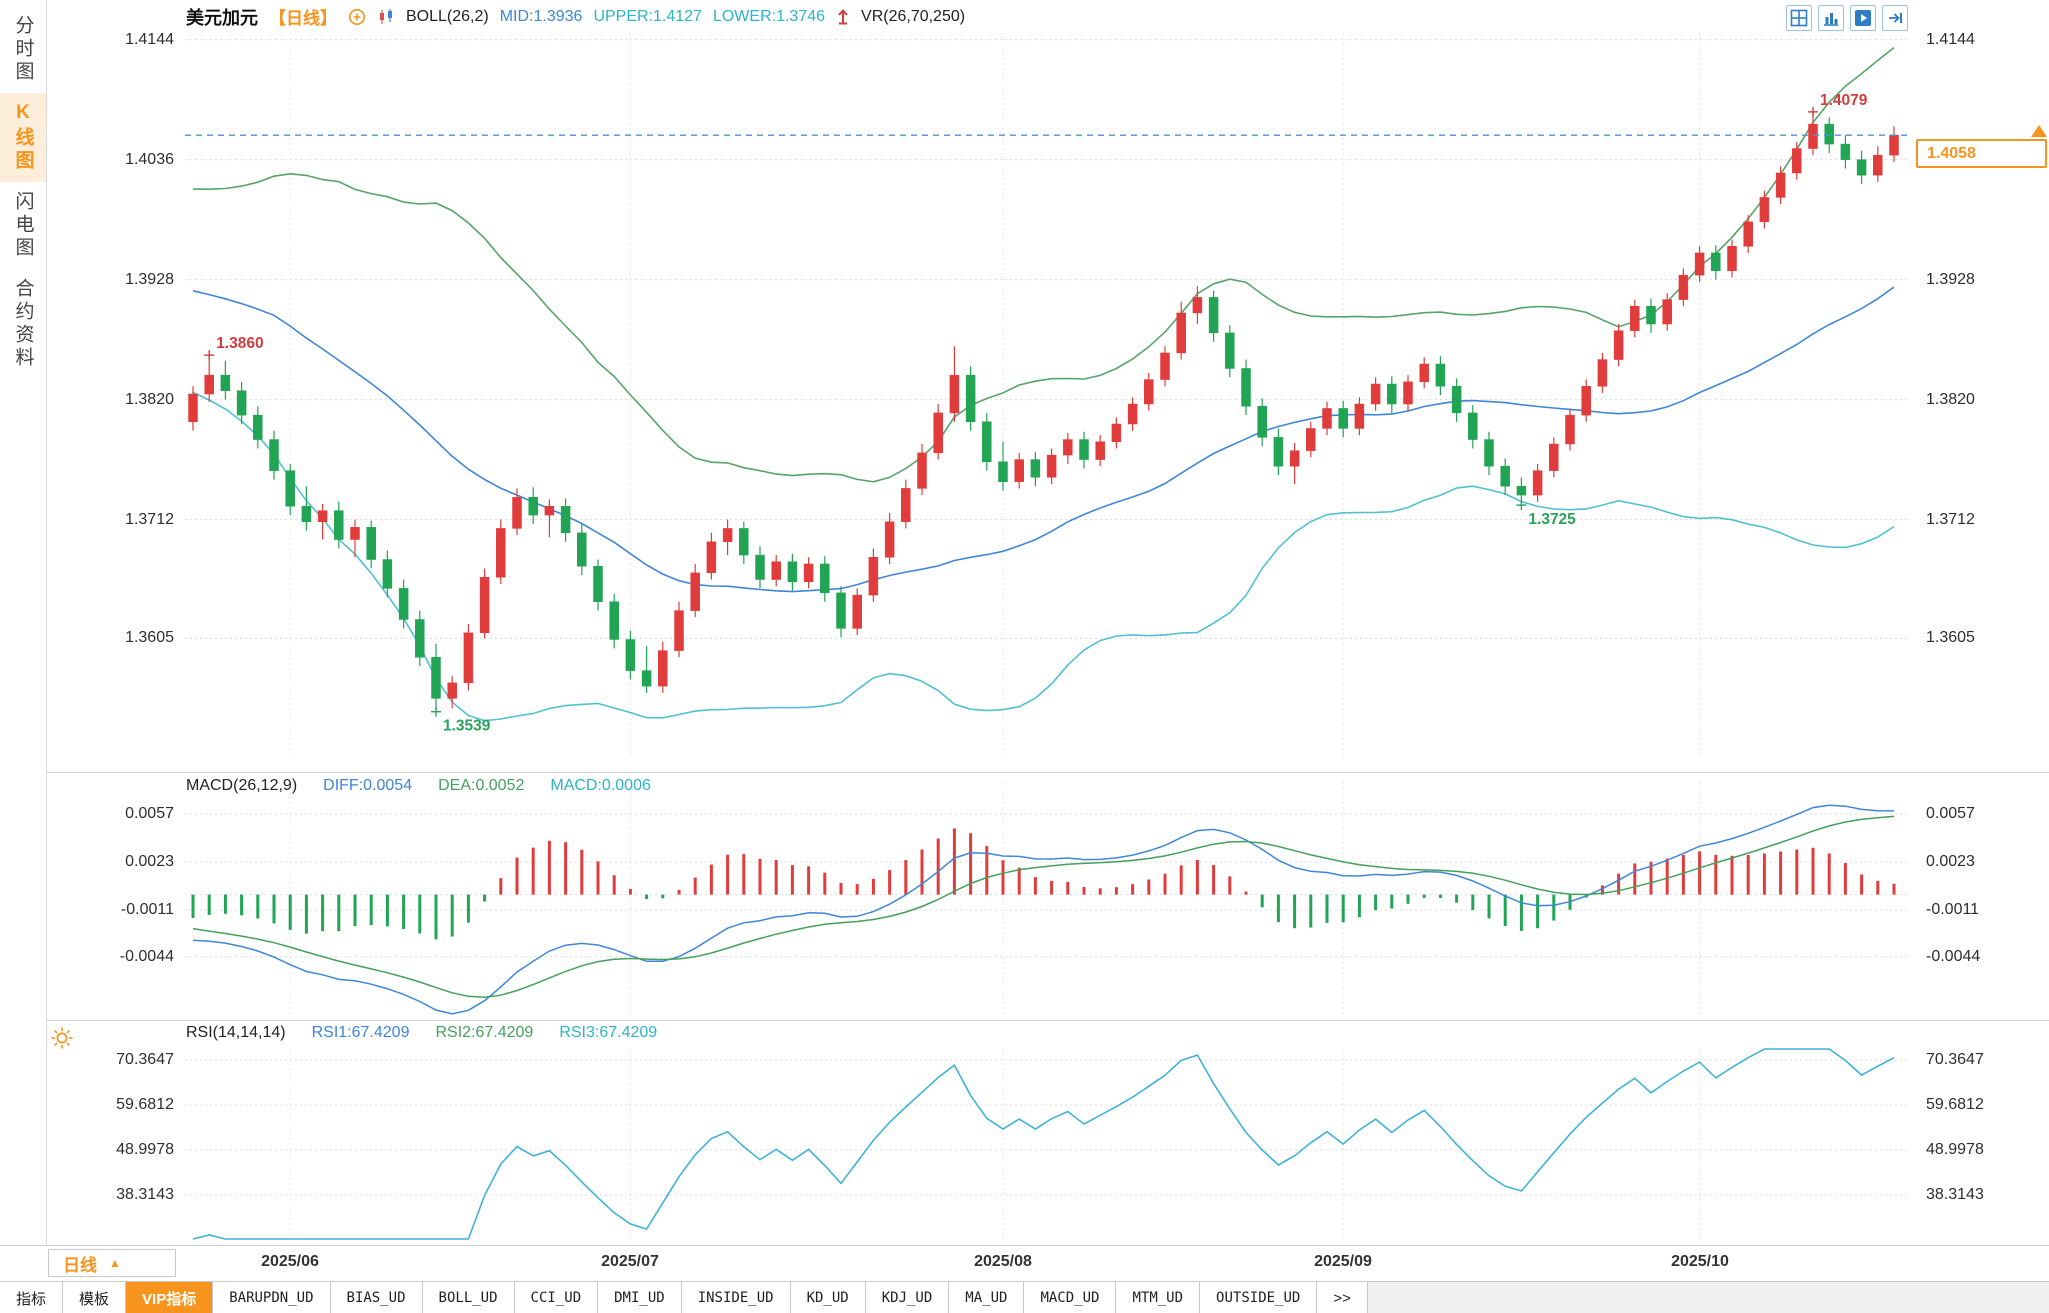 The width and height of the screenshot is (2049, 1313). What do you see at coordinates (1863, 18) in the screenshot?
I see `play-icon` at bounding box center [1863, 18].